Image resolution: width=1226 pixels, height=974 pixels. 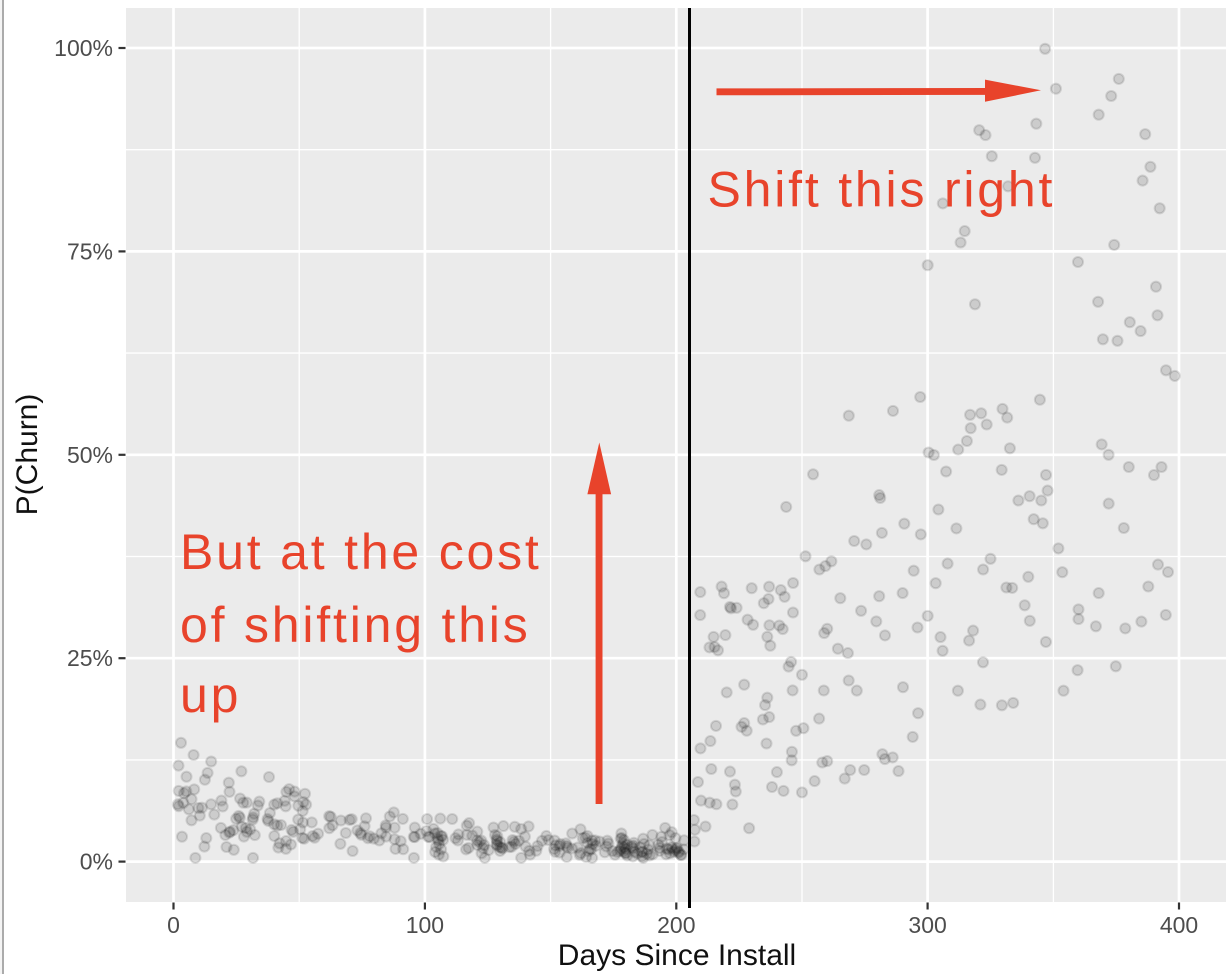 I want to click on svg-text: Shift this right, so click(x=882, y=190).